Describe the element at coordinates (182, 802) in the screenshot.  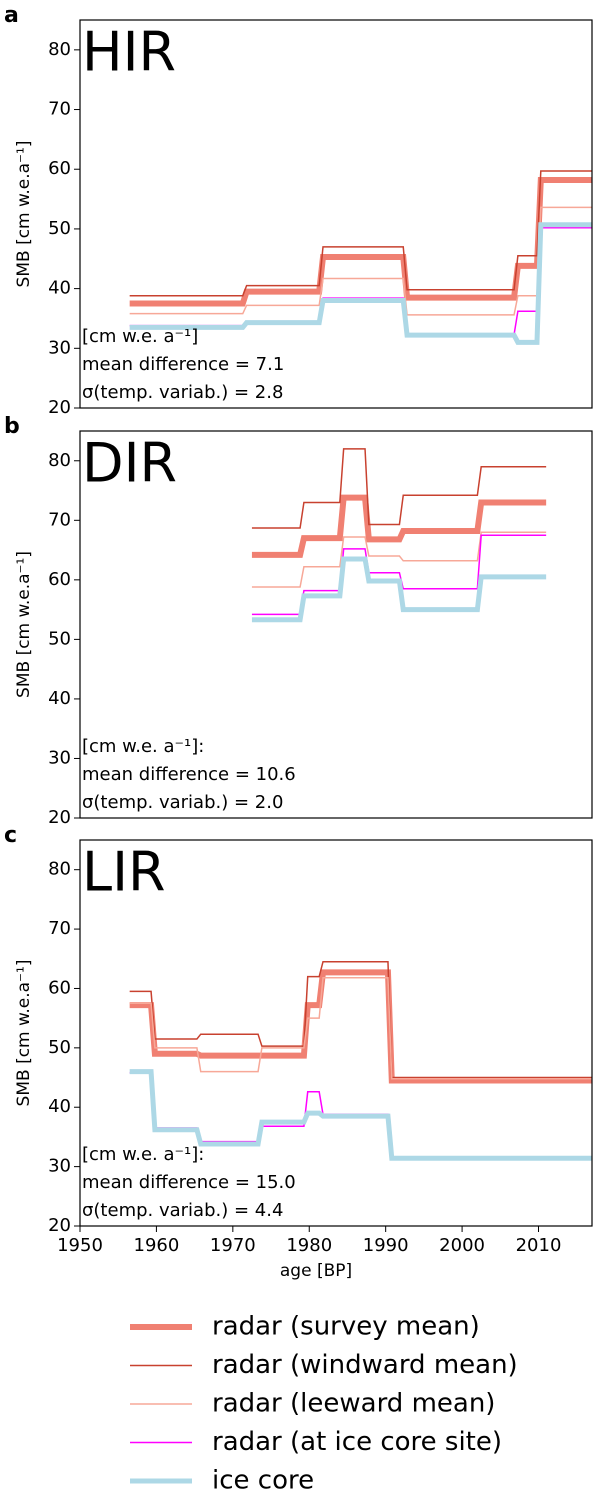
I see `annotation: σ(temp. variab.) = 2.0` at that location.